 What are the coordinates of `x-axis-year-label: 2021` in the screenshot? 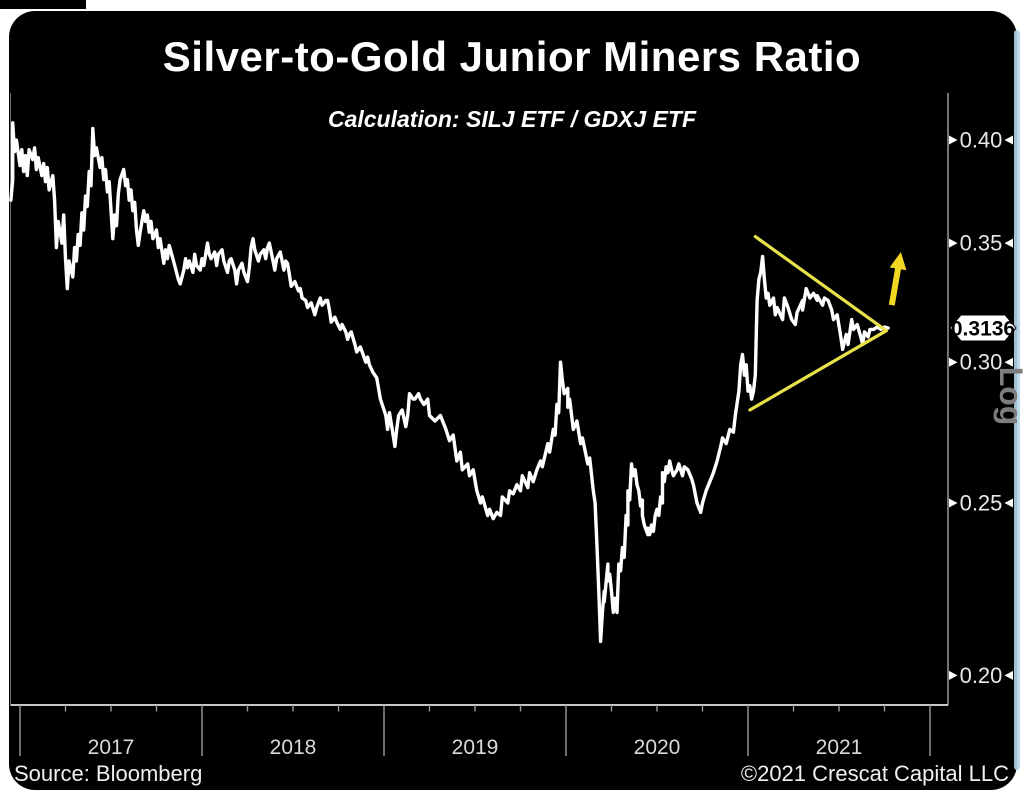 It's located at (839, 747).